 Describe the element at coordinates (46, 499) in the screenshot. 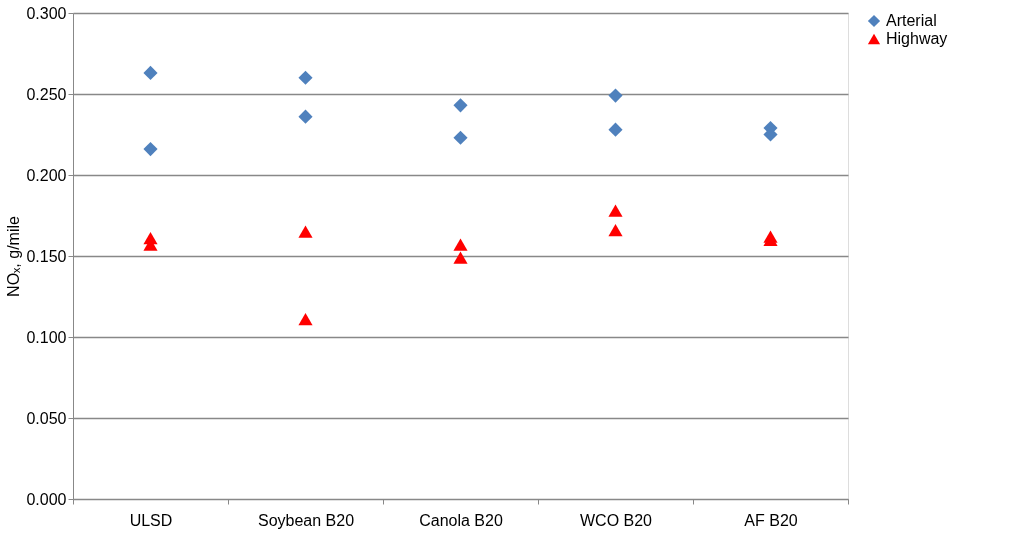

I see `y-tick-label: 0.000` at that location.